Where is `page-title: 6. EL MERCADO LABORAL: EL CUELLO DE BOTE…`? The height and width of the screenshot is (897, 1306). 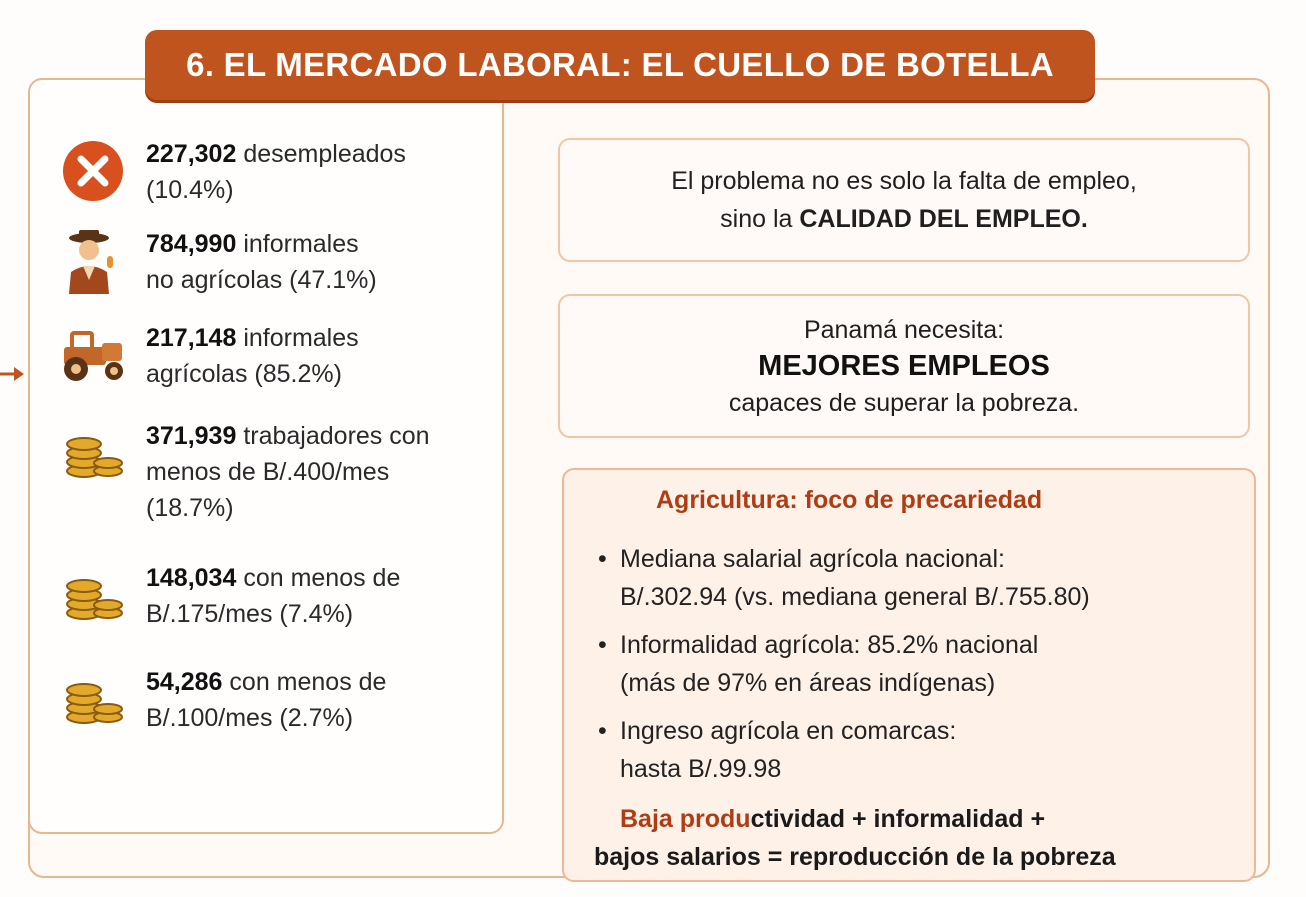 page-title: 6. EL MERCADO LABORAL: EL CUELLO DE BOTE… is located at coordinates (620, 65).